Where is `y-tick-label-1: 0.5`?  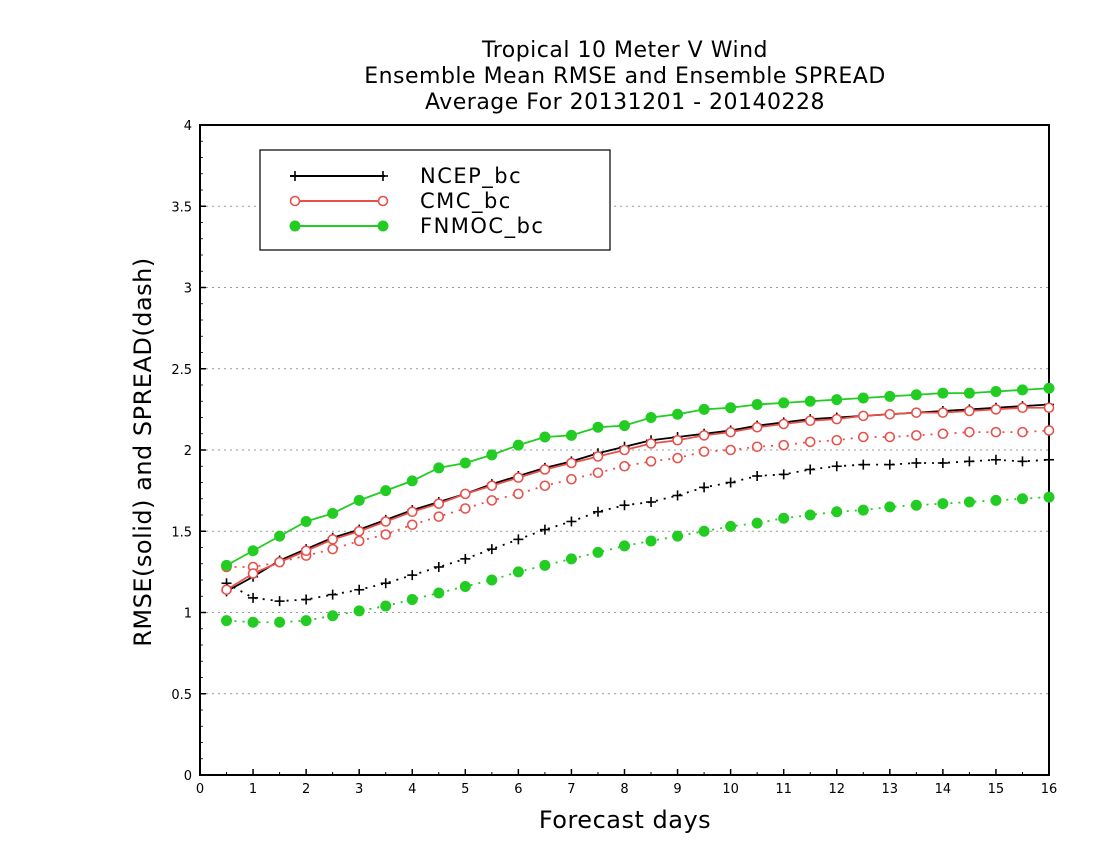
y-tick-label-1: 0.5 is located at coordinates (181, 695).